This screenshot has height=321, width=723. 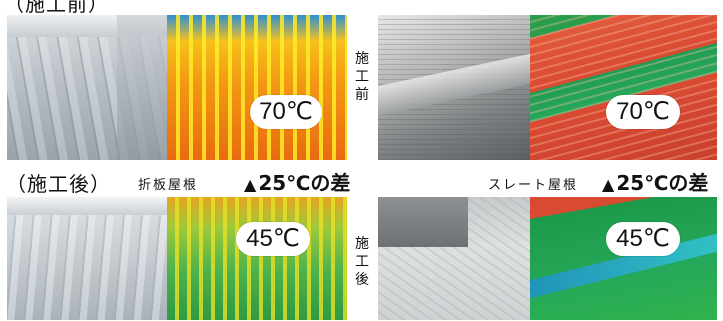 I want to click on slate-roof-before-thermal-image, so click(x=623, y=87).